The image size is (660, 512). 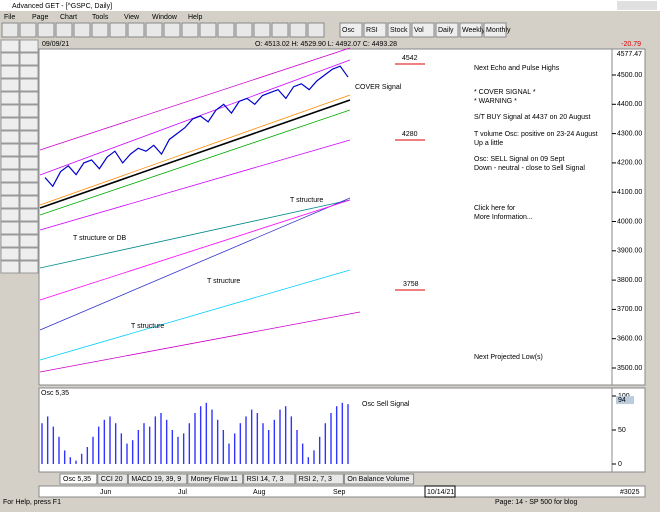 I want to click on note: * WARNING *, so click(x=495, y=101).